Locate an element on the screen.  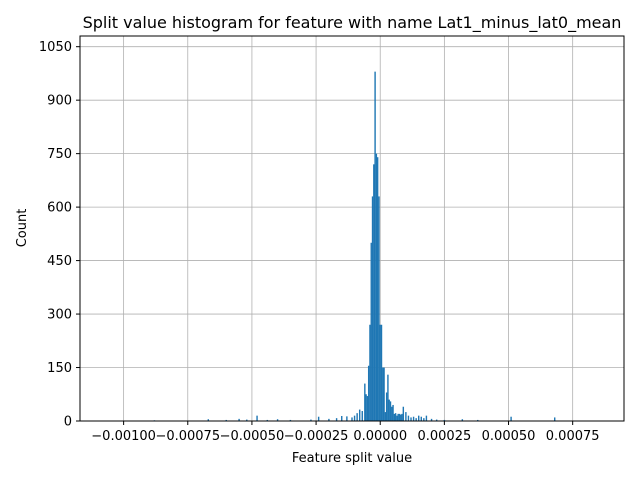
y-tick-label: 1050 is located at coordinates (55, 47).